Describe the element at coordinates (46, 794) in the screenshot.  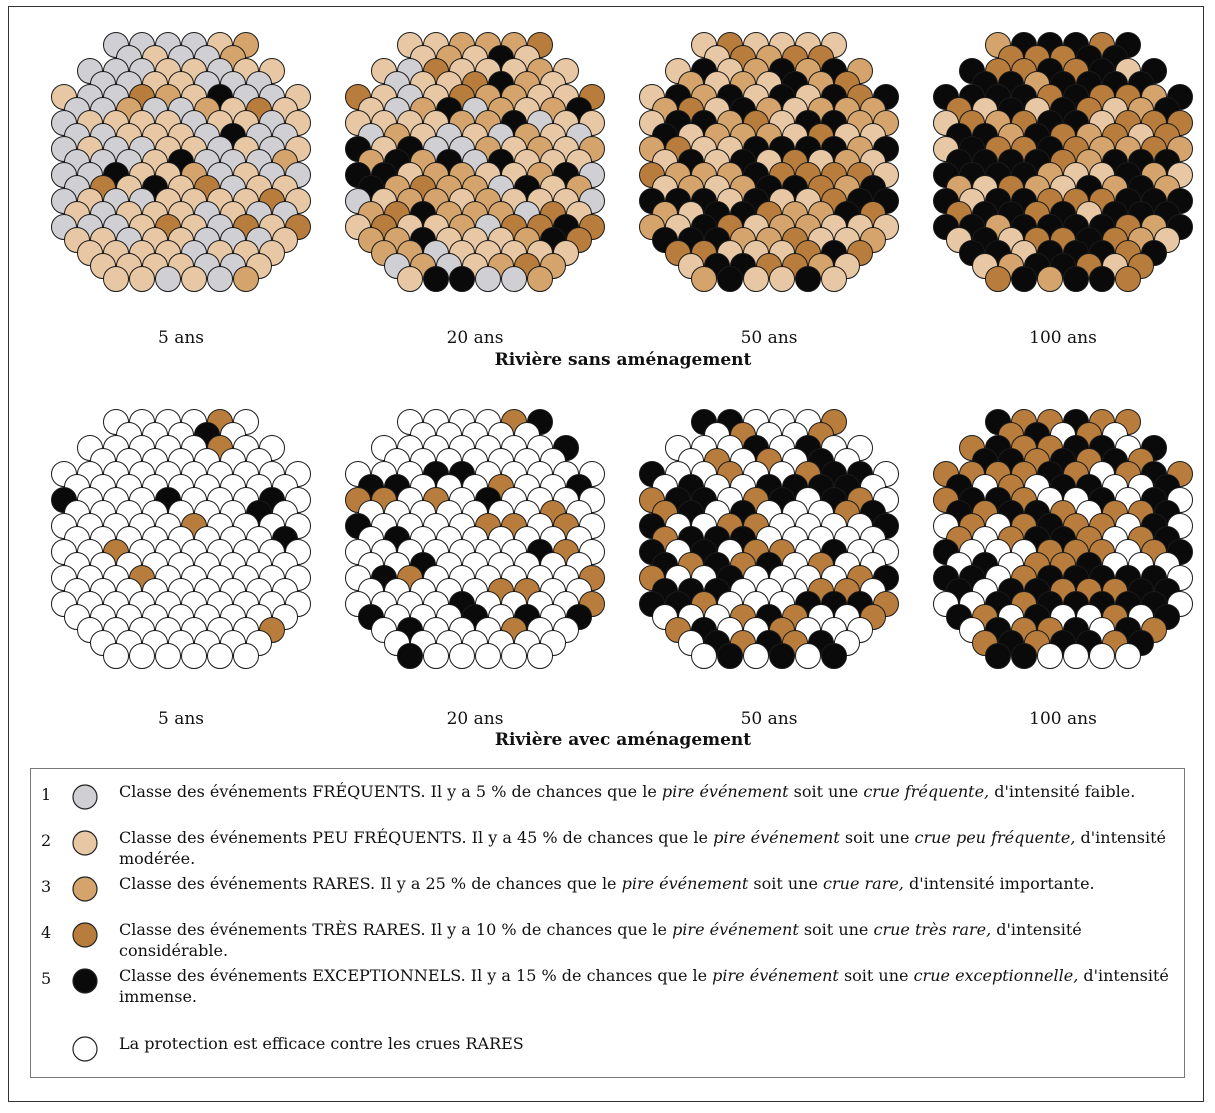
I see `legend-number: 1` at that location.